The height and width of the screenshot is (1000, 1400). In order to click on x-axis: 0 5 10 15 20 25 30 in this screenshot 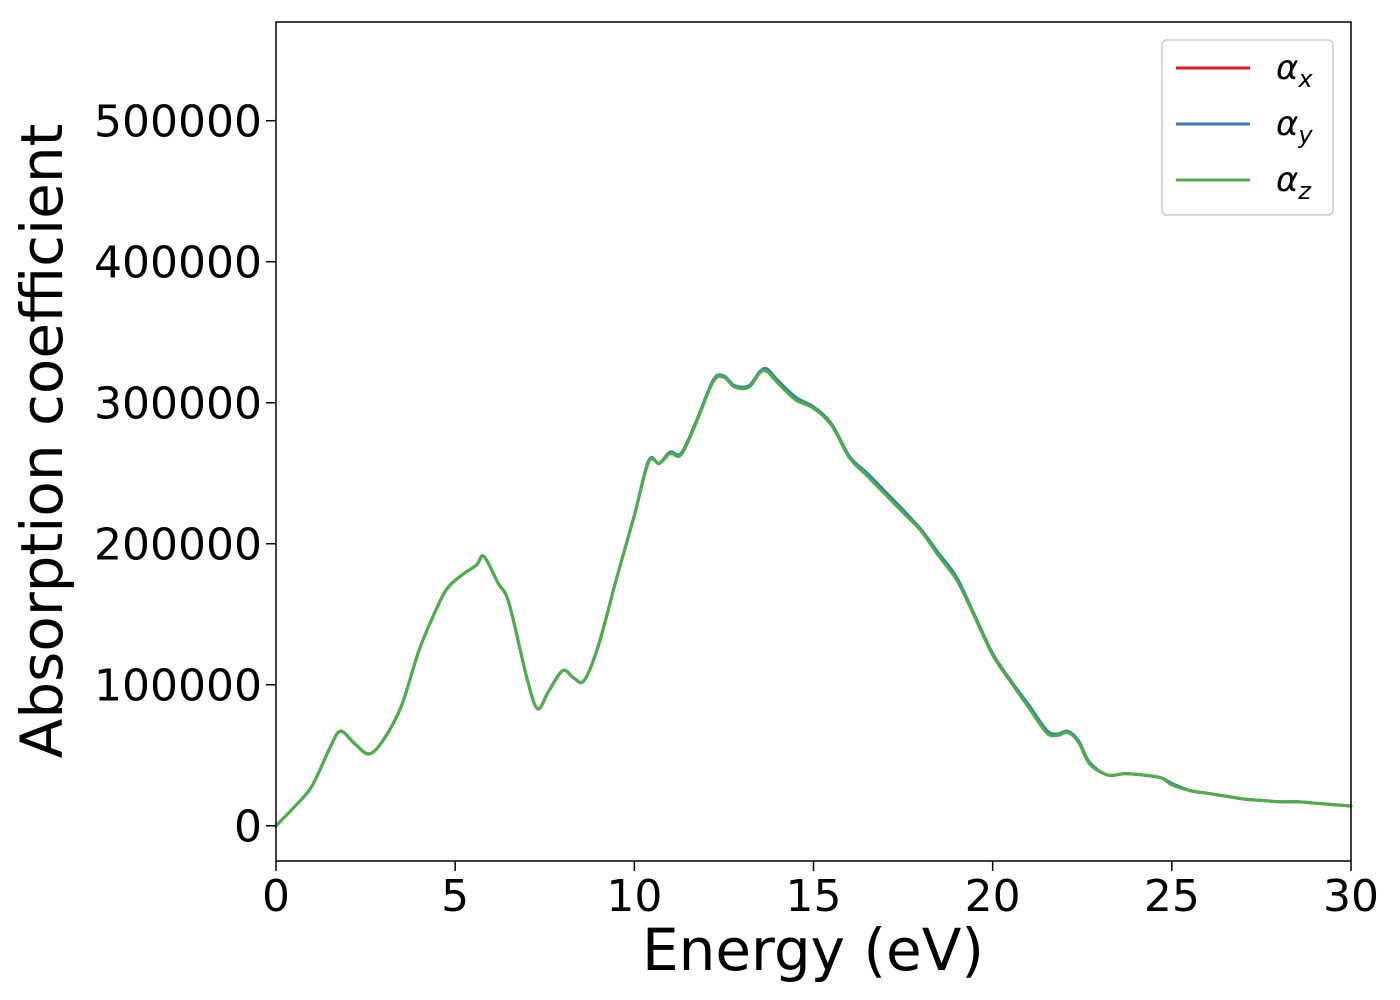, I will do `click(820, 891)`.